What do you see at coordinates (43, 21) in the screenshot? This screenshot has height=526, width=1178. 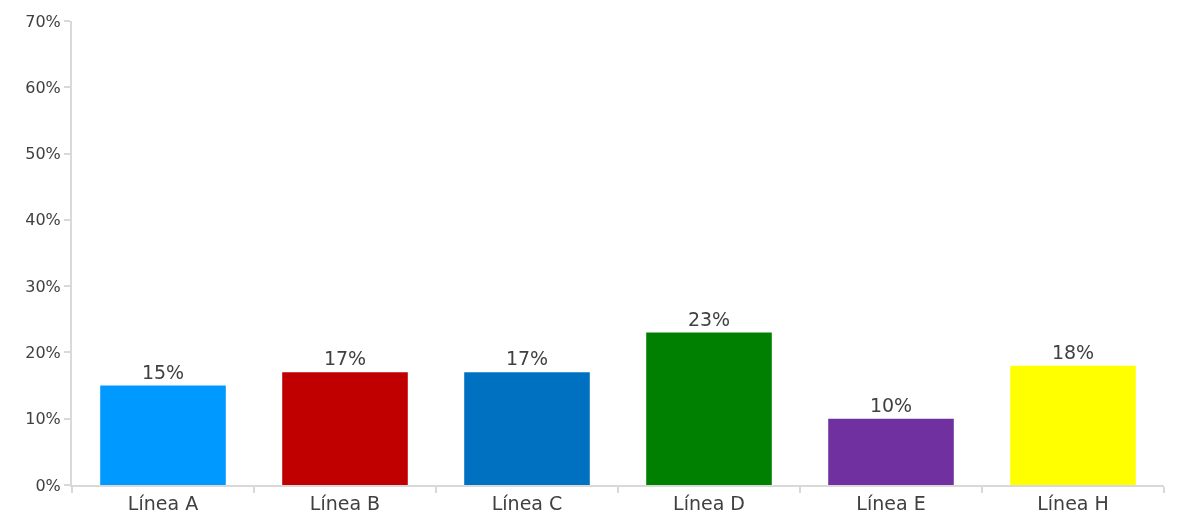 I see `y-tick-label: 70%` at bounding box center [43, 21].